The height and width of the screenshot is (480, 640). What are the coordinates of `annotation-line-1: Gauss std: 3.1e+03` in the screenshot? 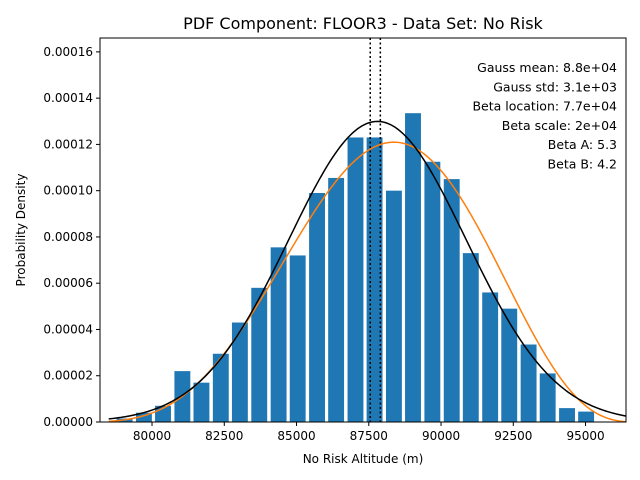 It's located at (555, 86).